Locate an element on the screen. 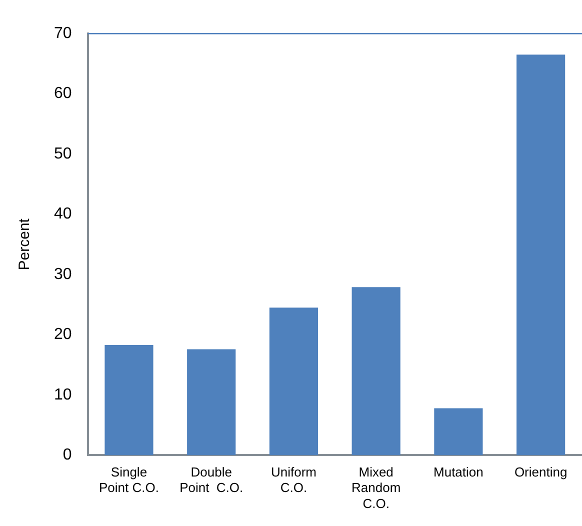 This screenshot has width=582, height=526. x-tick-label: Uniform C.O. is located at coordinates (293, 480).